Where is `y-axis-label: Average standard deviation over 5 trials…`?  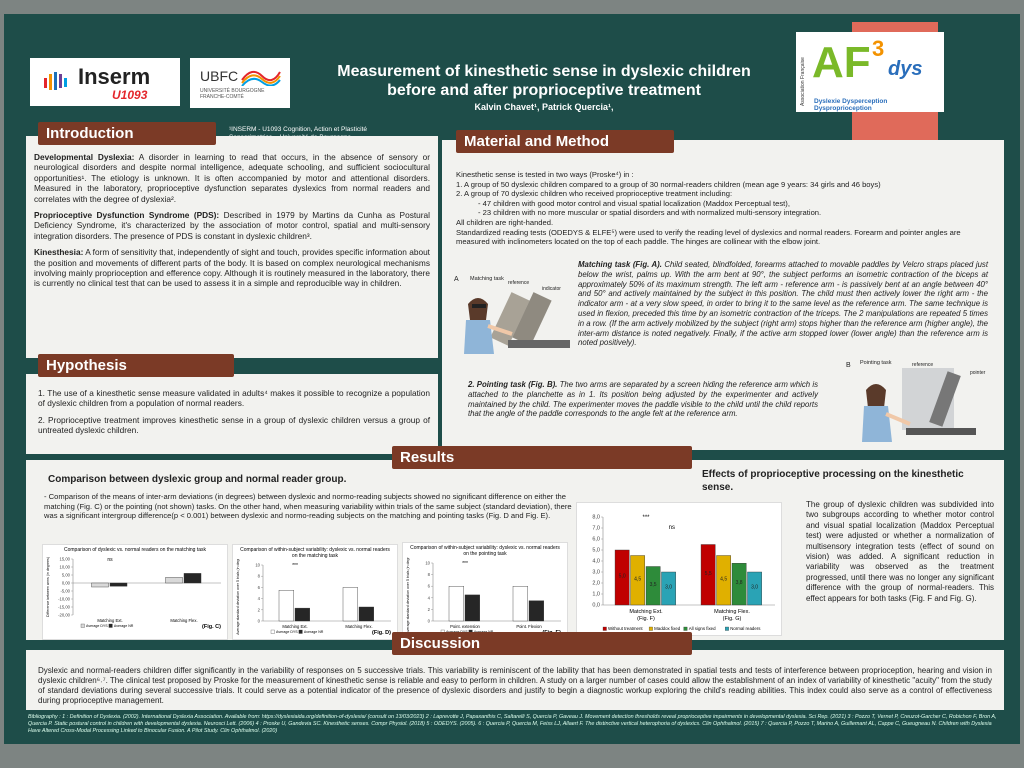
y-axis-label: Average standard deviation over 5 trials… is located at coordinates (238, 597).